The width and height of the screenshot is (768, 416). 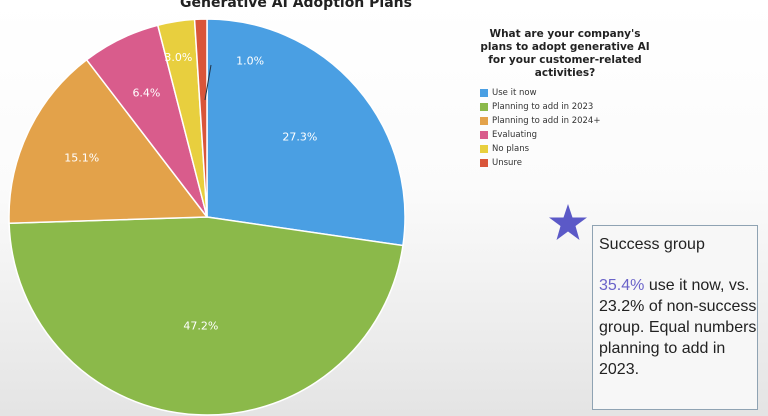 What do you see at coordinates (250, 60) in the screenshot?
I see `data-label: 1.0%` at bounding box center [250, 60].